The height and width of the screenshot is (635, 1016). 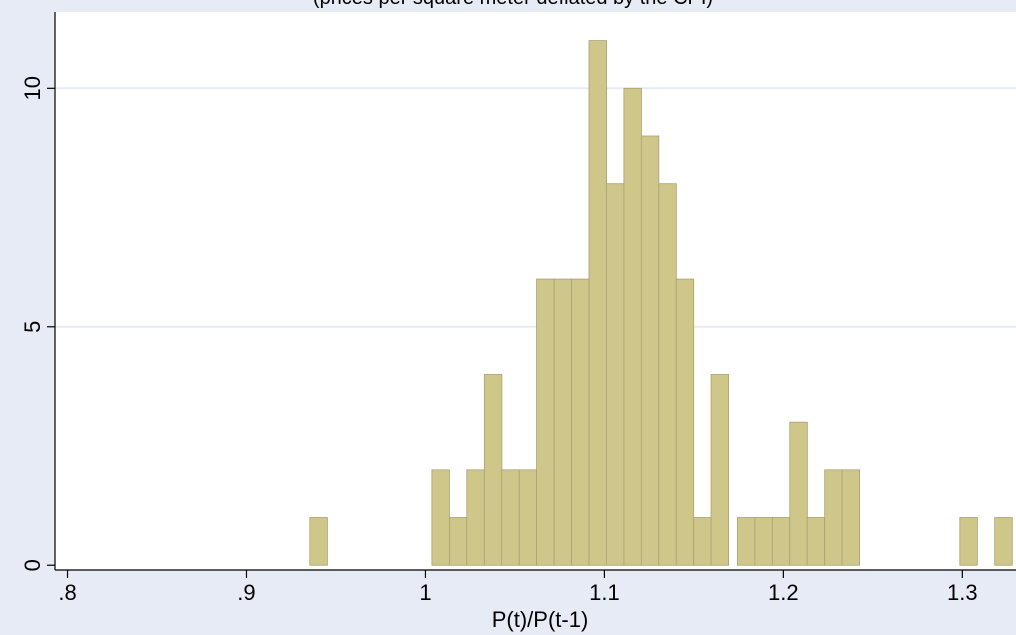 I want to click on x-tick-label: 1.2, so click(x=783, y=592).